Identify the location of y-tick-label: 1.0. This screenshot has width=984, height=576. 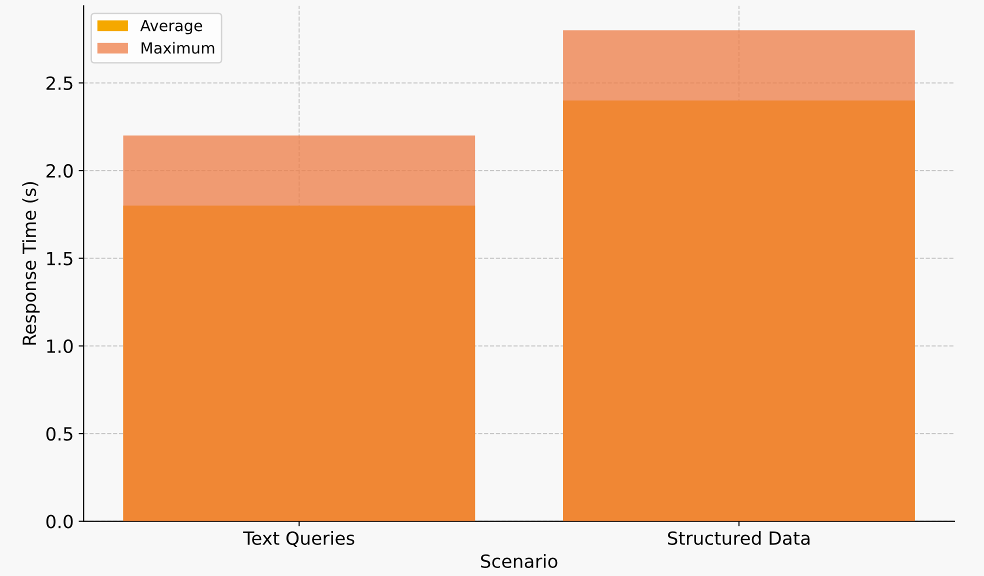
(60, 346).